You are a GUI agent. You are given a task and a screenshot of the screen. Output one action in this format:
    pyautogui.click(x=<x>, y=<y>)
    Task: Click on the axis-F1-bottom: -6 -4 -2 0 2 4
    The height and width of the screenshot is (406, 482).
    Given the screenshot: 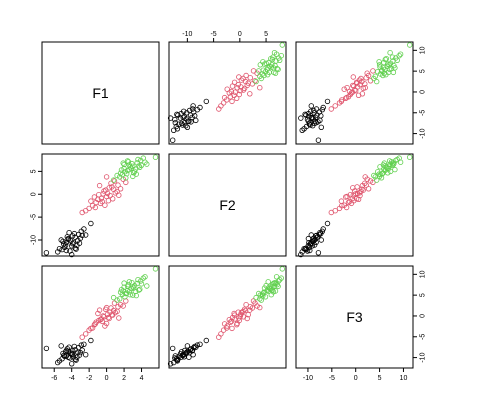 What is the action you would take?
    pyautogui.click(x=97, y=374)
    